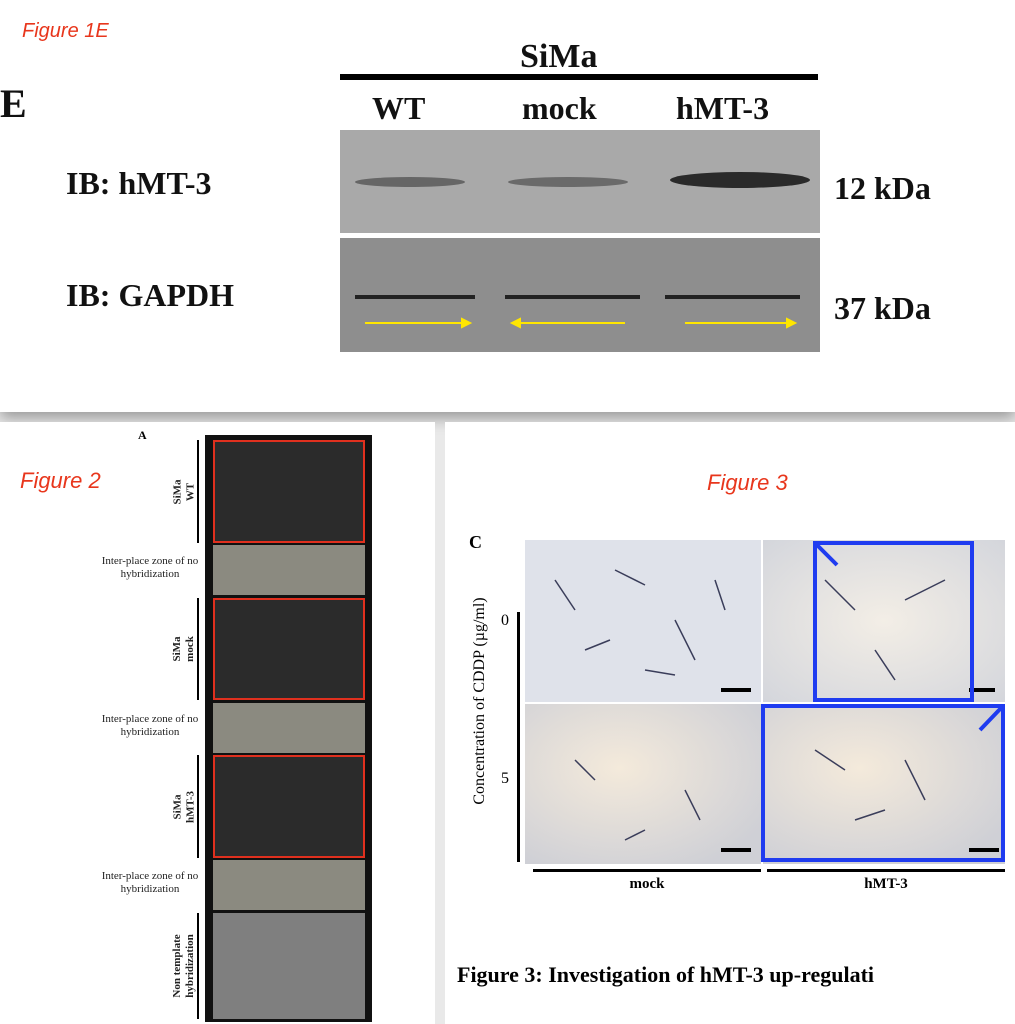 The image size is (1015, 1024). Describe the element at coordinates (882, 308) in the screenshot. I see `size-label: 37 kDa` at that location.